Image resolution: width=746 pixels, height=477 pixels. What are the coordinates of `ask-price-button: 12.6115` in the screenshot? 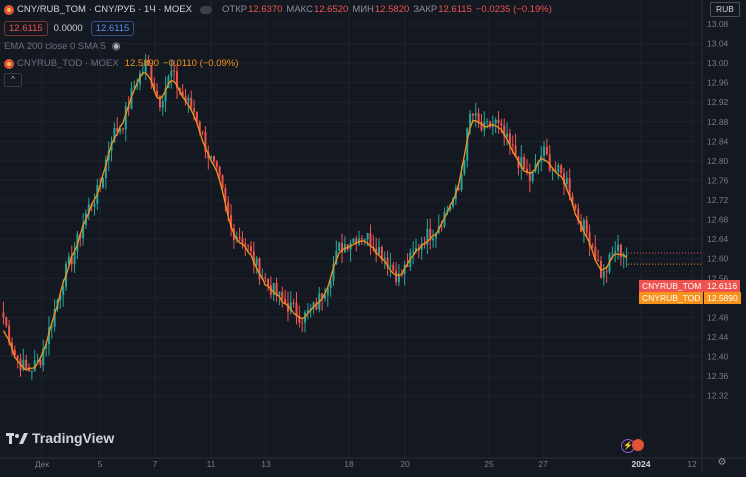 It's located at (112, 28).